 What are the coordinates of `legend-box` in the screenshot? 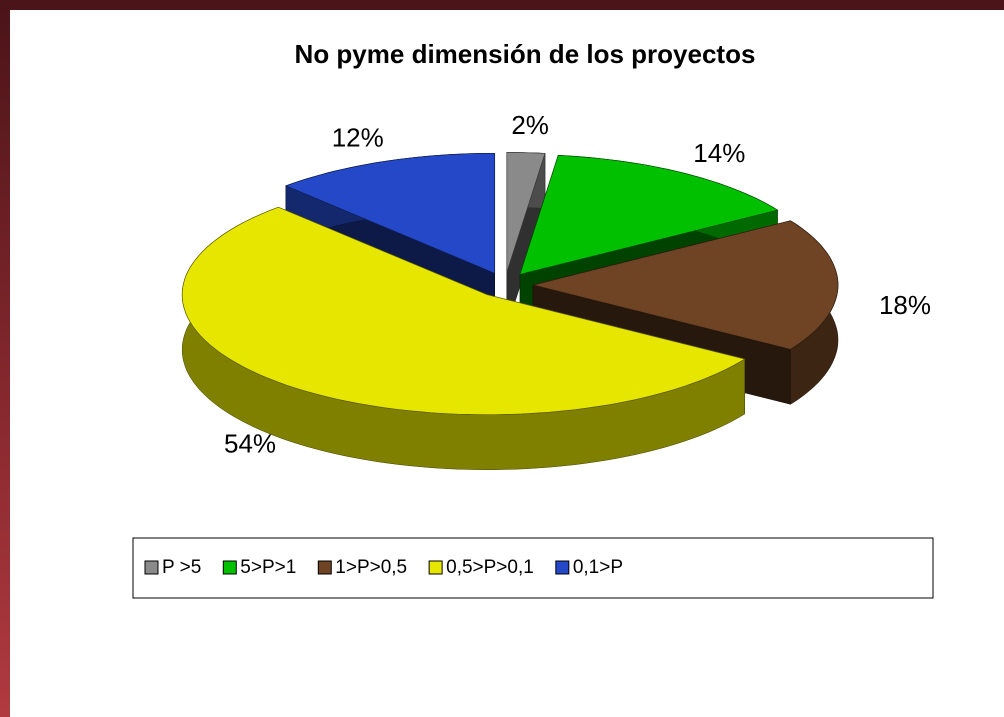 It's located at (533, 568).